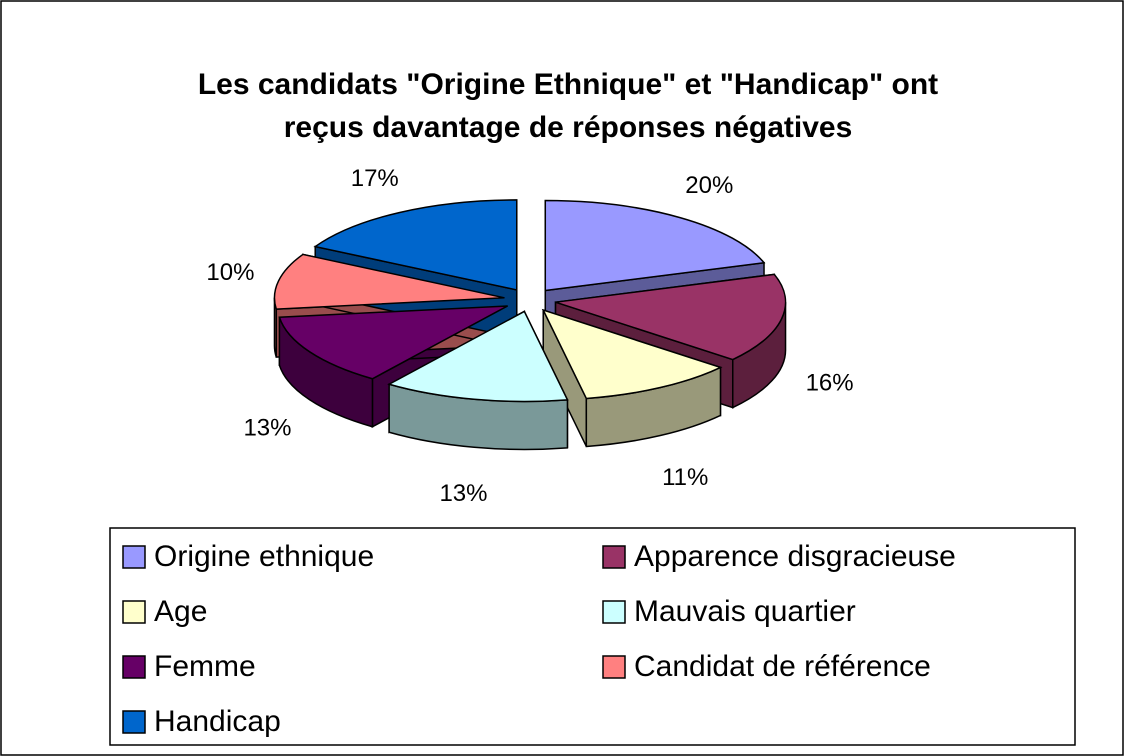 Image resolution: width=1125 pixels, height=756 pixels. Describe the element at coordinates (375, 178) in the screenshot. I see `data-label: 17%` at that location.